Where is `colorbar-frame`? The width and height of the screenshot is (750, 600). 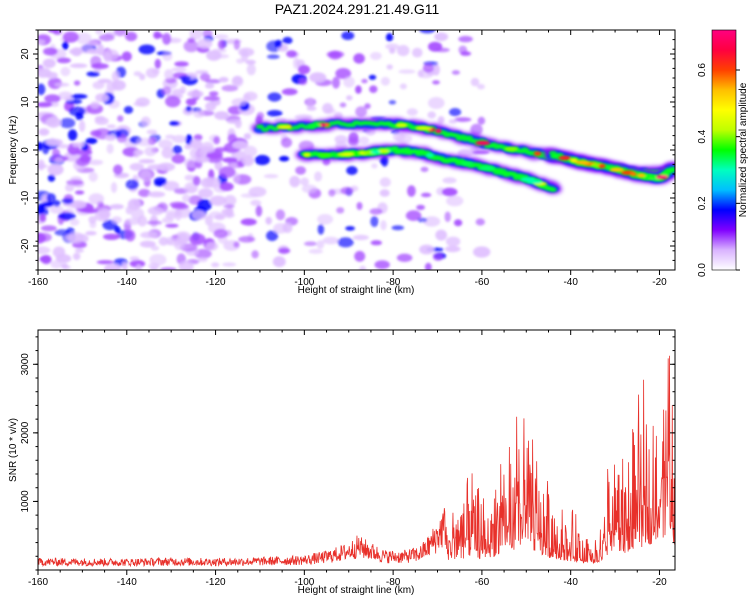 colorbar-frame is located at coordinates (724, 150).